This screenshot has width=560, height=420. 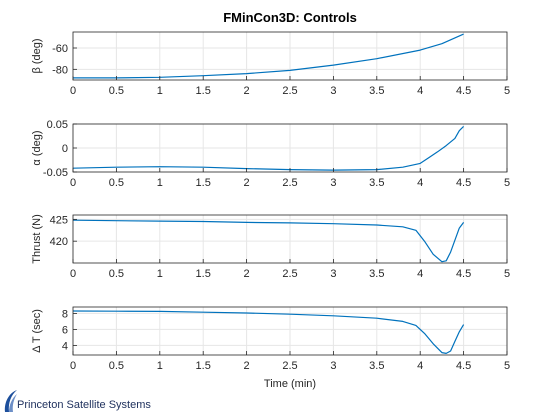 What do you see at coordinates (84, 405) in the screenshot?
I see `logo-text: Princeton Satellite Systems` at bounding box center [84, 405].